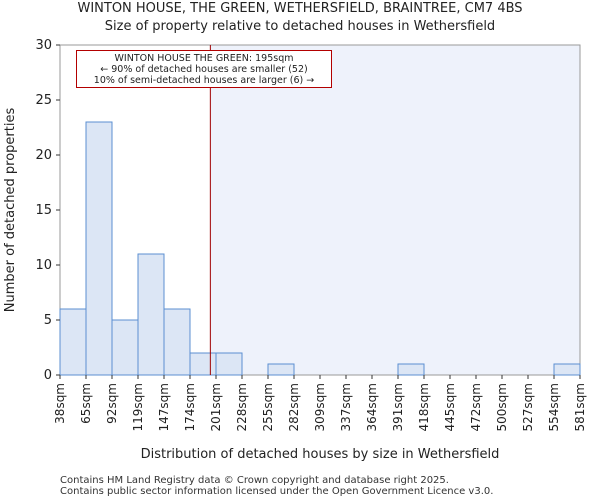 The width and height of the screenshot is (600, 500). What do you see at coordinates (424, 407) in the screenshot?
I see `x-tick-label-418sqm: 418sqm` at bounding box center [424, 407].